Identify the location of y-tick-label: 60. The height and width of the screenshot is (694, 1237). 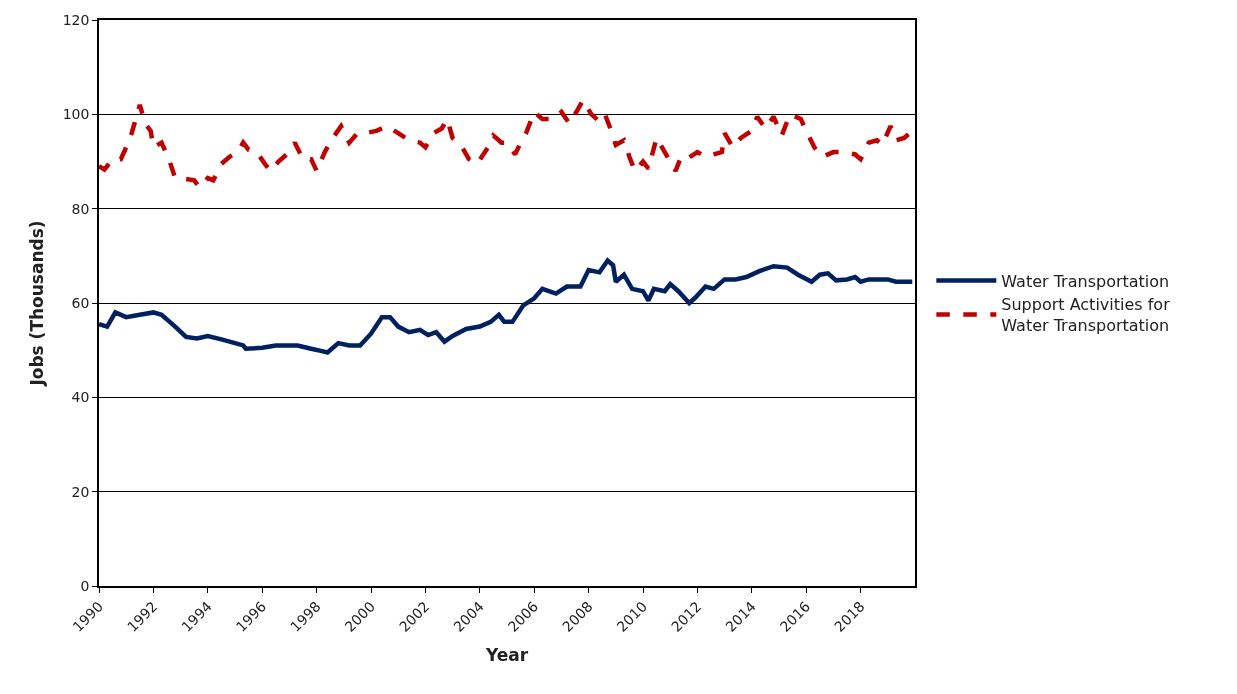
(80, 302).